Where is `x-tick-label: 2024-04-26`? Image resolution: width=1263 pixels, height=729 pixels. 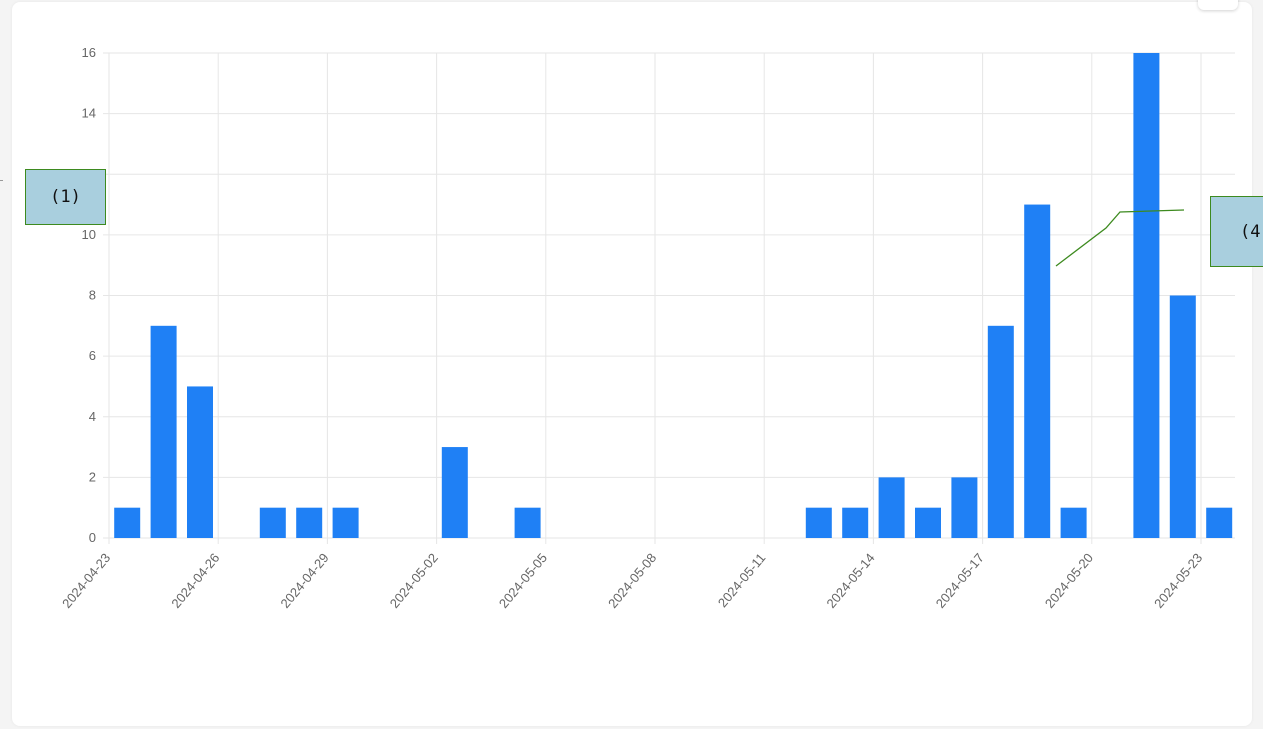 x-tick-label: 2024-04-26 is located at coordinates (195, 580).